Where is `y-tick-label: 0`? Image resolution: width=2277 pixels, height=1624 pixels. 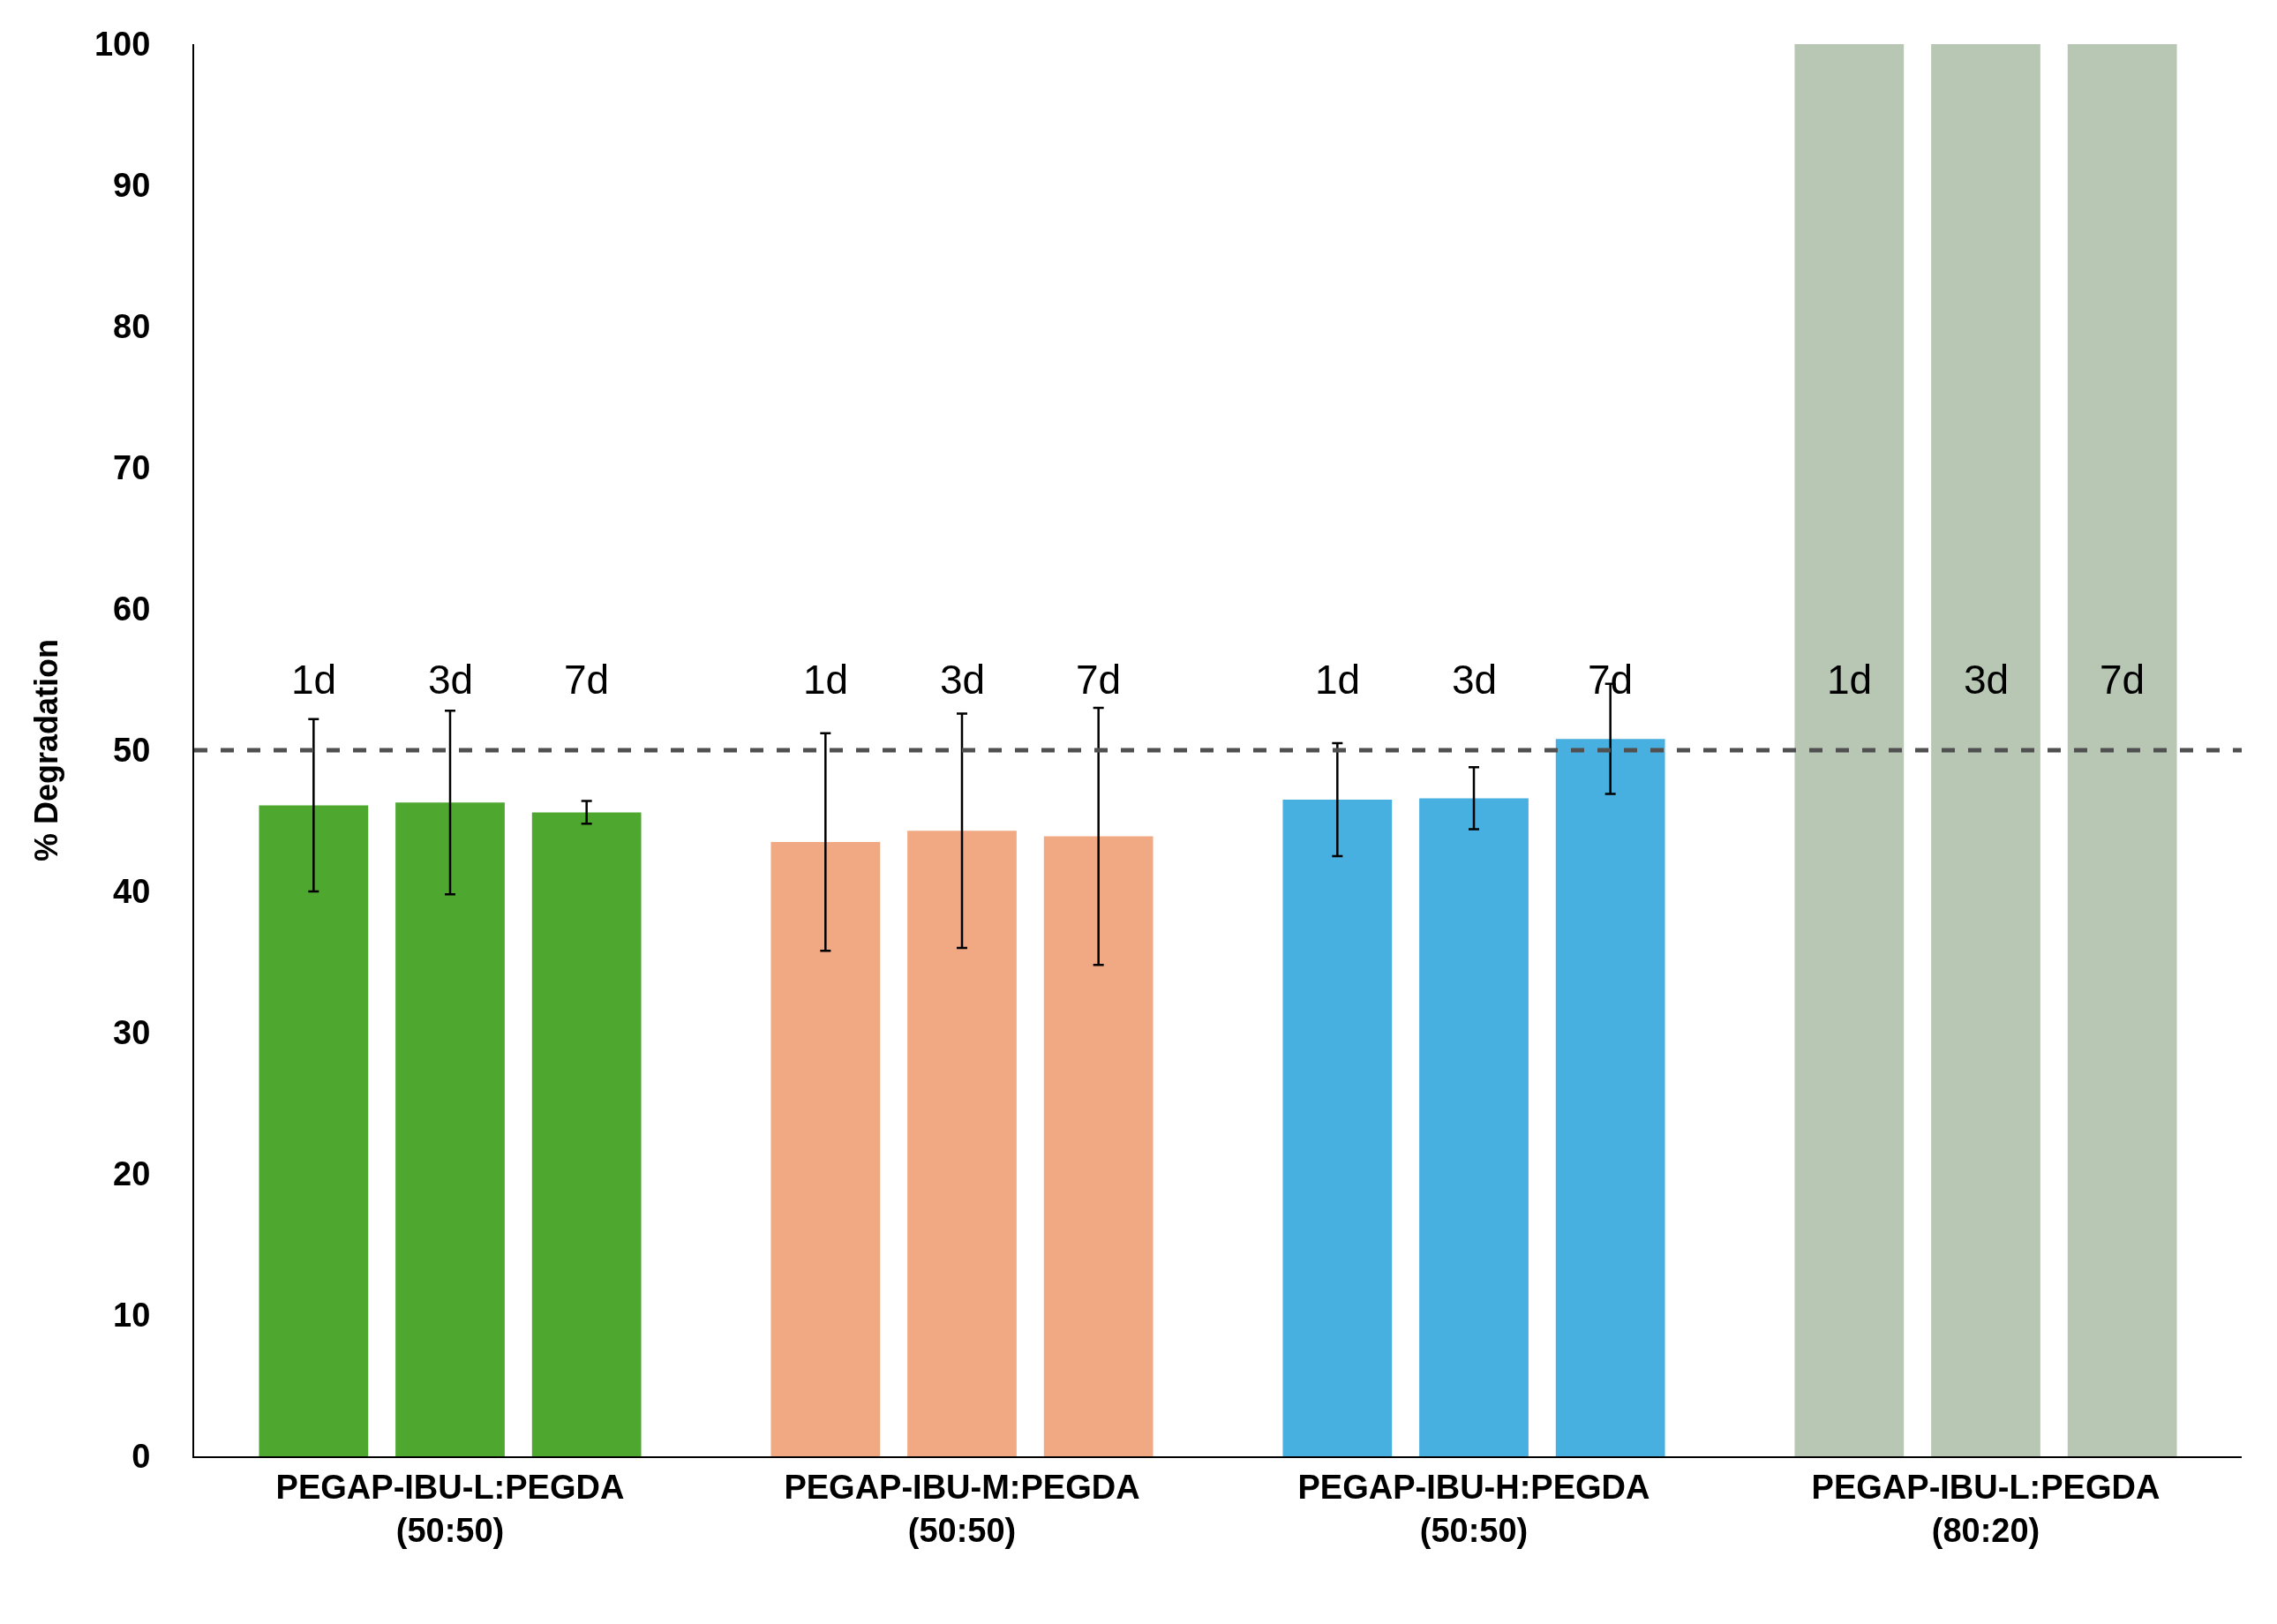
y-tick-label: 0 is located at coordinates (141, 1457).